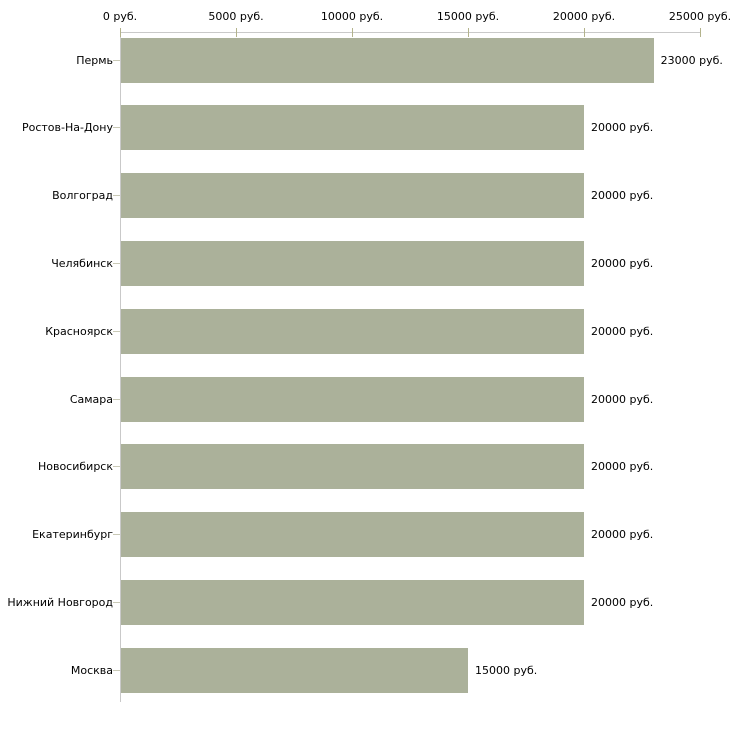 The width and height of the screenshot is (730, 730). Describe the element at coordinates (120, 16) in the screenshot. I see `x-axis-tick-label: 0 руб.` at that location.